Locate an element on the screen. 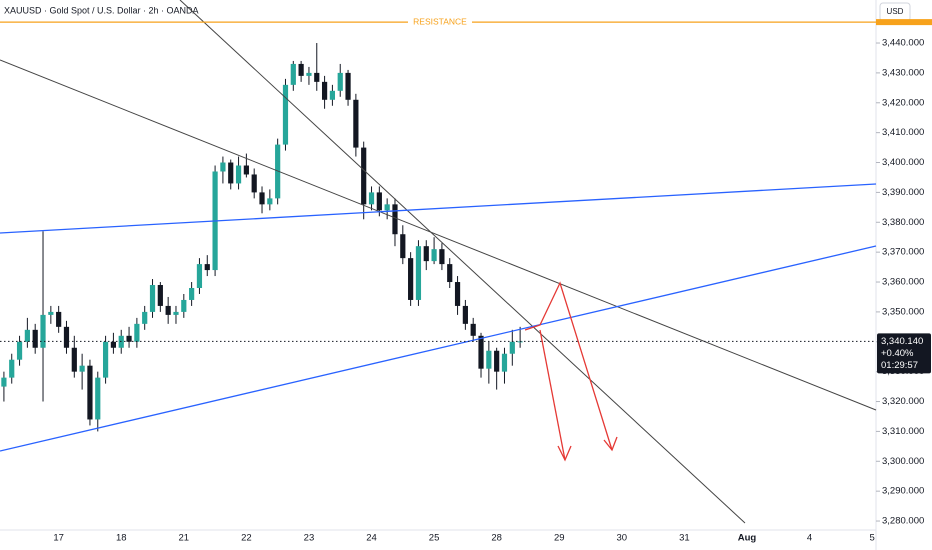  x-tick-label: 4 is located at coordinates (809, 538).